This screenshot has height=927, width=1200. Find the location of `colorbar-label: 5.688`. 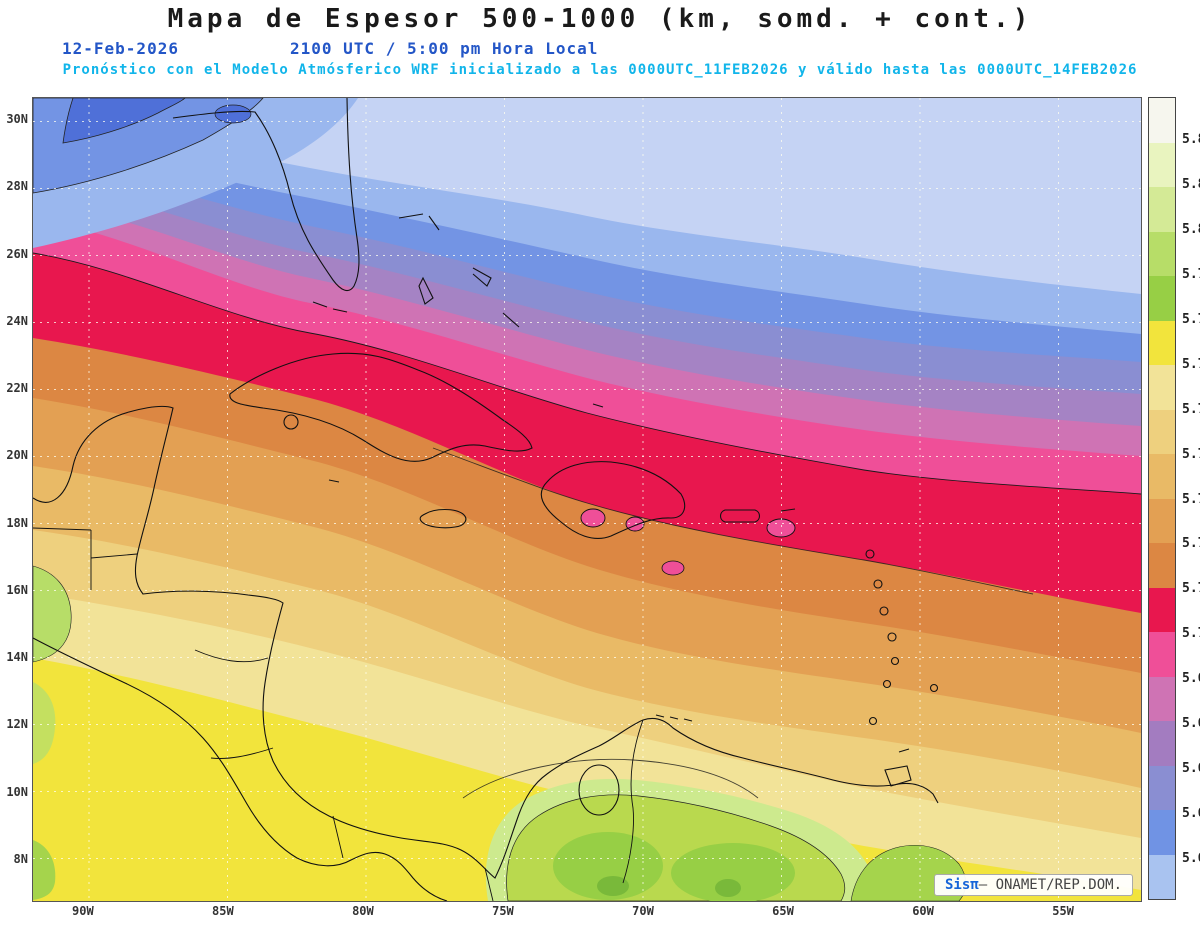

colorbar-label: 5.688 is located at coordinates (1191, 679).